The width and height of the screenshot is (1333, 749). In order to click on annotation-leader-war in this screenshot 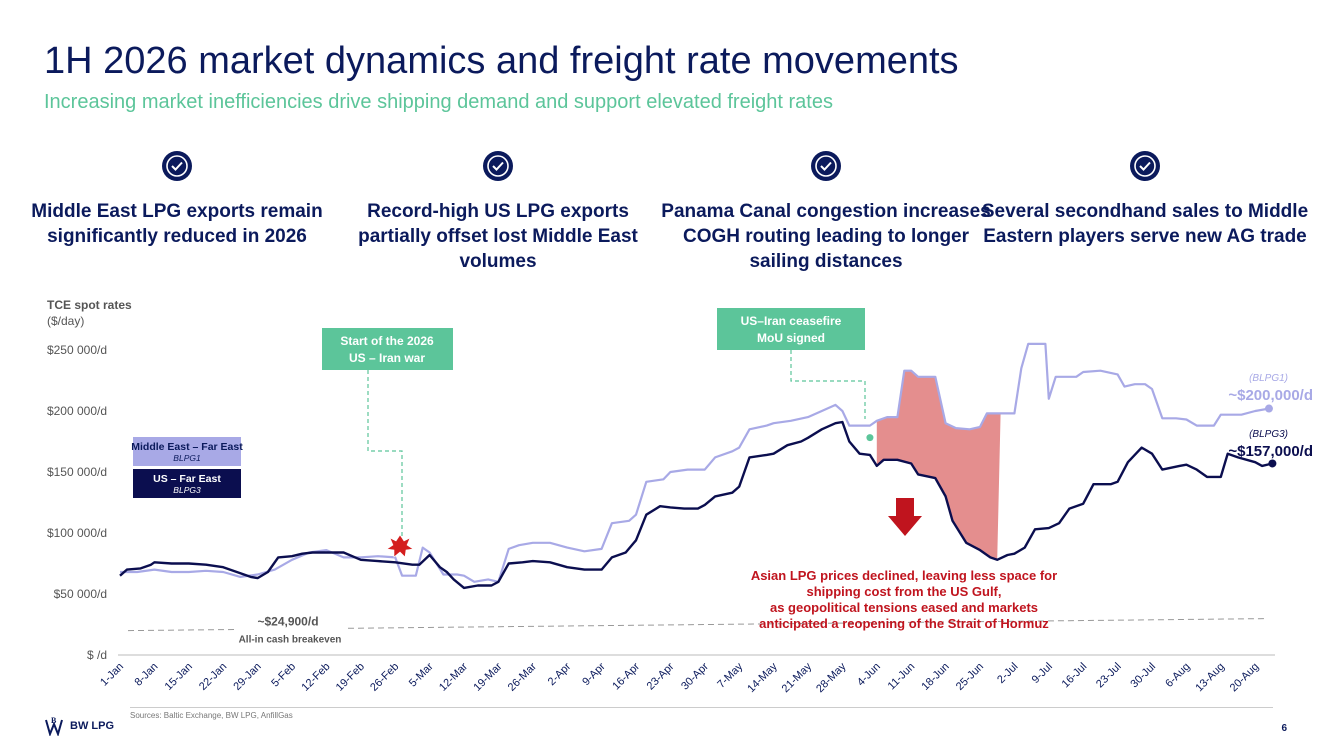, I will do `click(385, 453)`.